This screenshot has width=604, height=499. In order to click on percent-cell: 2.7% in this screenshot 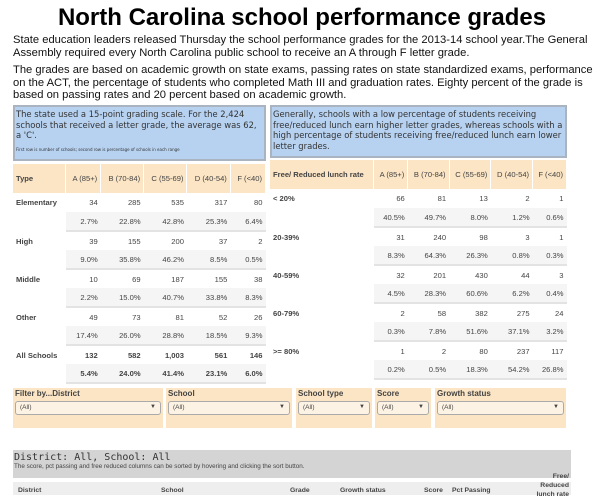, I will do `click(83, 222)`.